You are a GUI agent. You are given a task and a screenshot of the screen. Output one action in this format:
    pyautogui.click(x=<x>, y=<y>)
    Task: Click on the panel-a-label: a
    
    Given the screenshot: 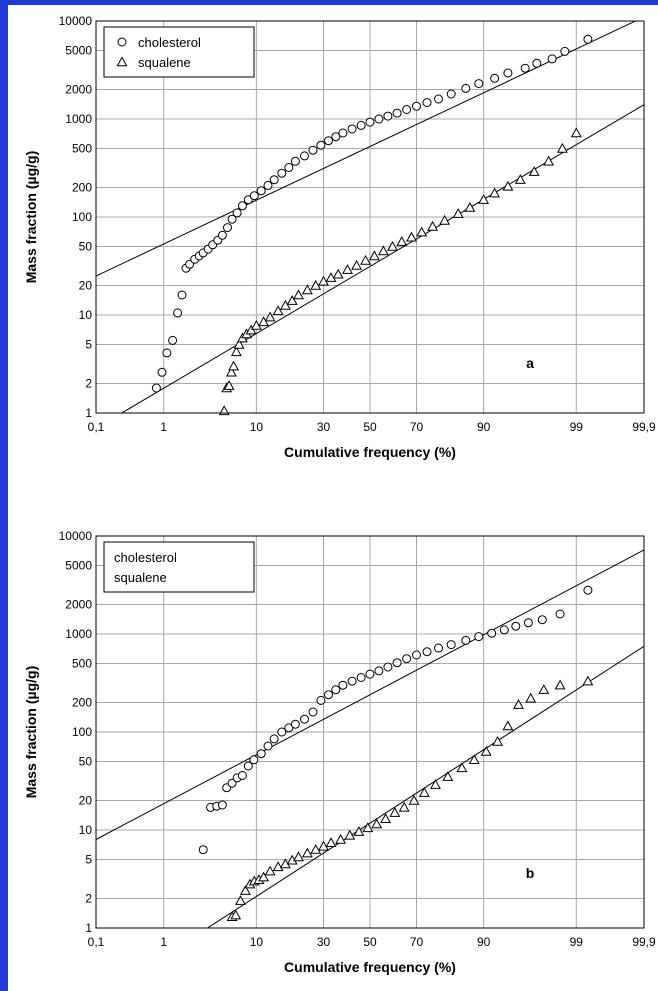 What is the action you would take?
    pyautogui.click(x=530, y=363)
    